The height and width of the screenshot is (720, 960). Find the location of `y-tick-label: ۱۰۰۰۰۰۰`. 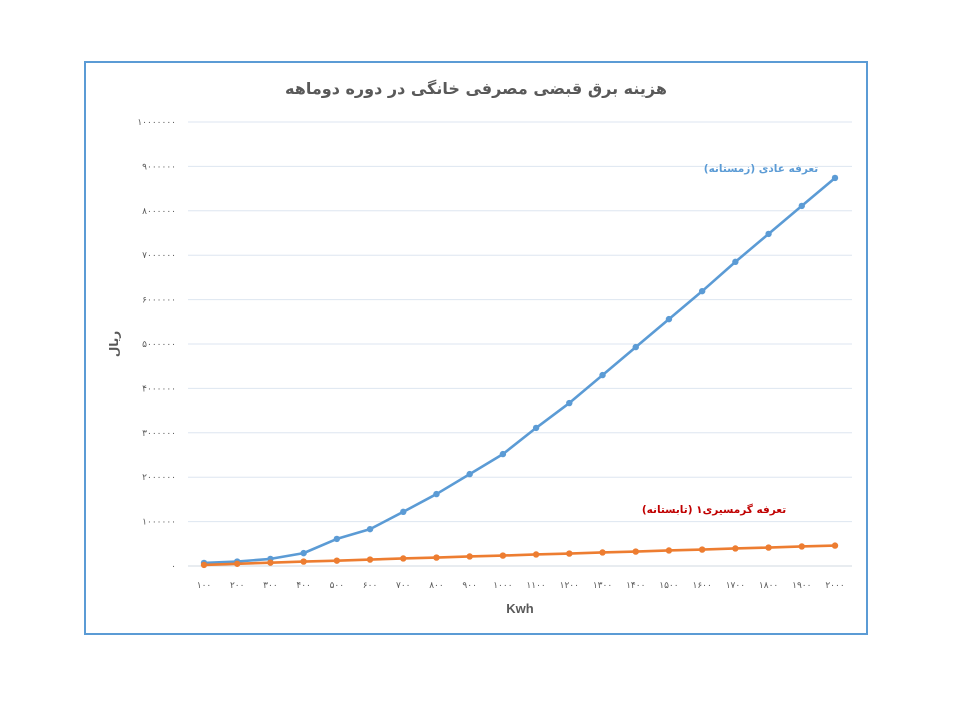

y-tick-label: ۱۰۰۰۰۰۰ is located at coordinates (159, 523).